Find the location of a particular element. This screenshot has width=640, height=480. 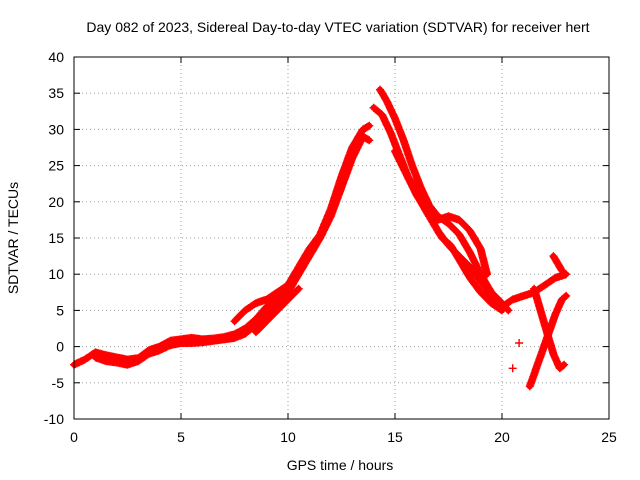

x-tick-label: 10 is located at coordinates (288, 437).